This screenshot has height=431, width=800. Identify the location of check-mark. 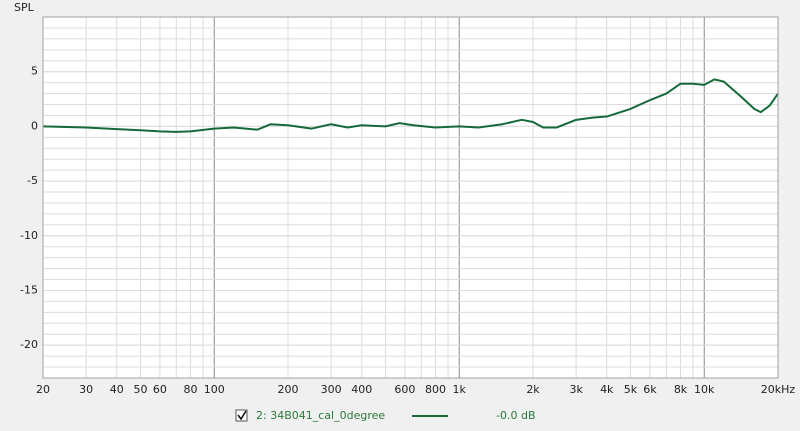
(242, 415).